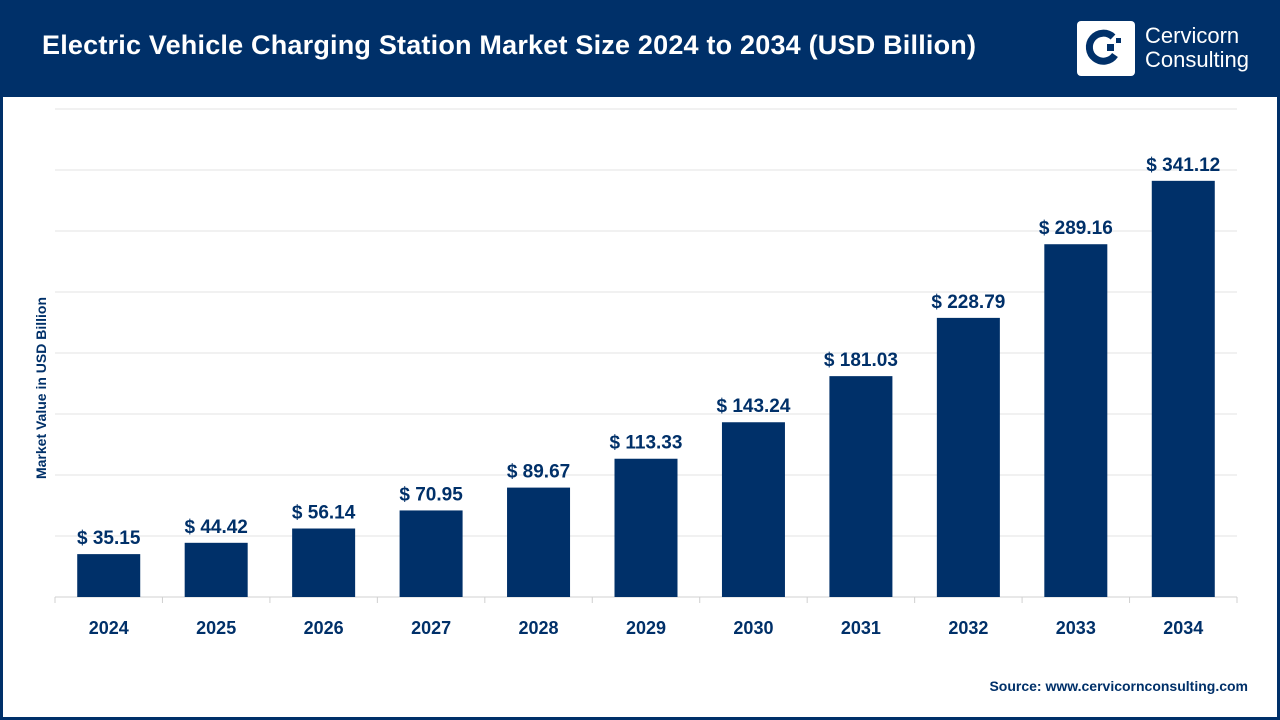 The image size is (1280, 720). What do you see at coordinates (1183, 165) in the screenshot?
I see `data-label: $ 341.12` at bounding box center [1183, 165].